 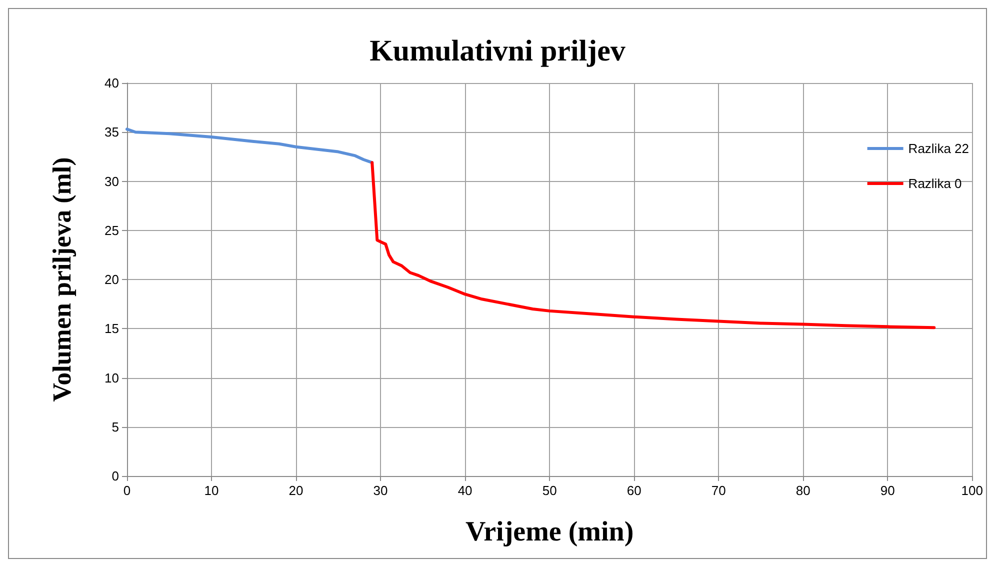 I want to click on x-tick-label: 40, so click(x=465, y=490).